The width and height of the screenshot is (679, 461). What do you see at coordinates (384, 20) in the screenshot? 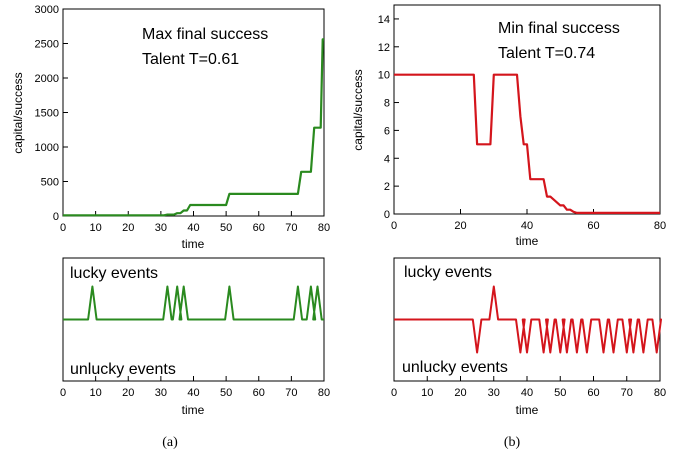
I see `y-tick-label: 14` at bounding box center [384, 20].